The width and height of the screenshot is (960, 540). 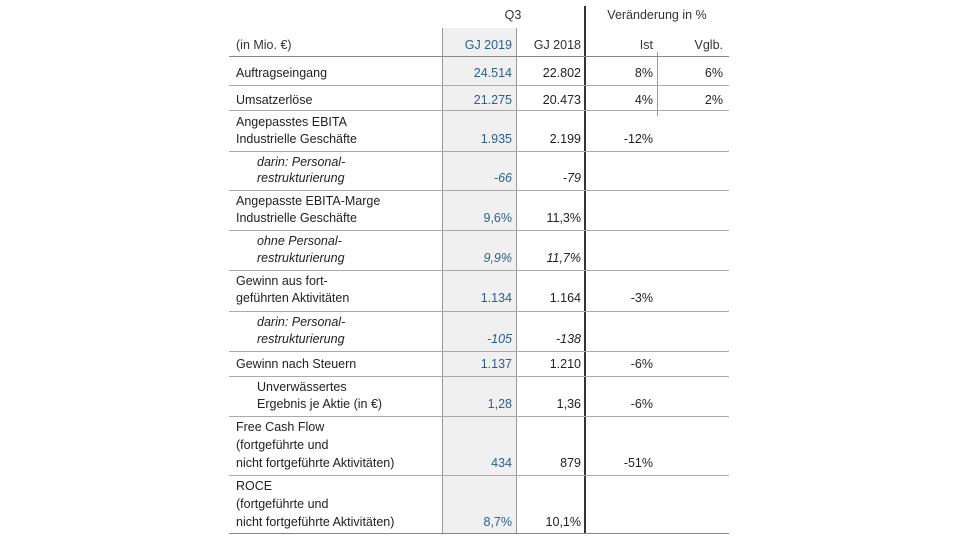 I want to click on cell-ist: -3%, so click(x=641, y=298).